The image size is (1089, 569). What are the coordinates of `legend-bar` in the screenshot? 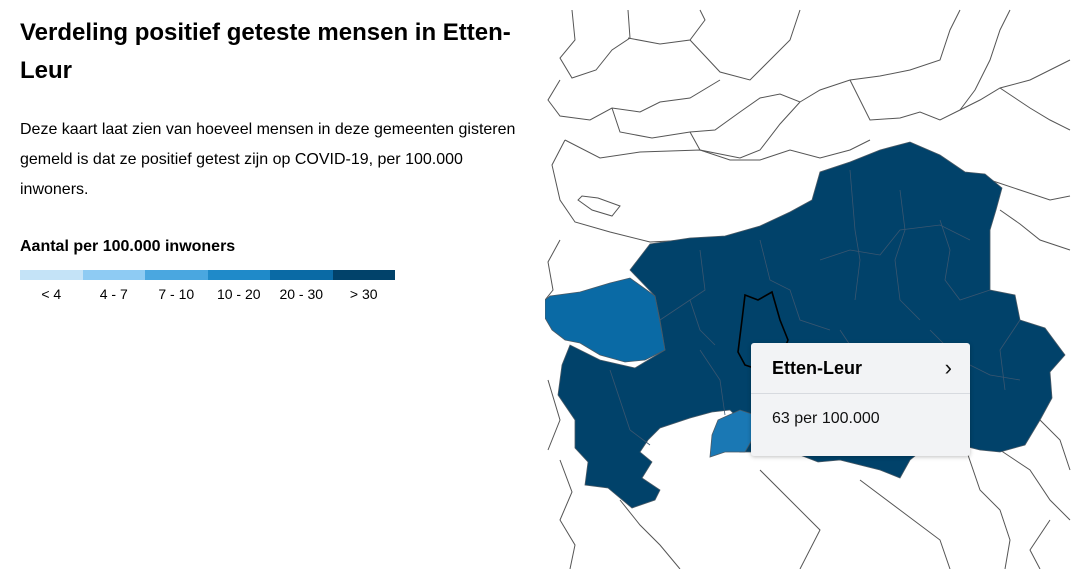 It's located at (207, 275).